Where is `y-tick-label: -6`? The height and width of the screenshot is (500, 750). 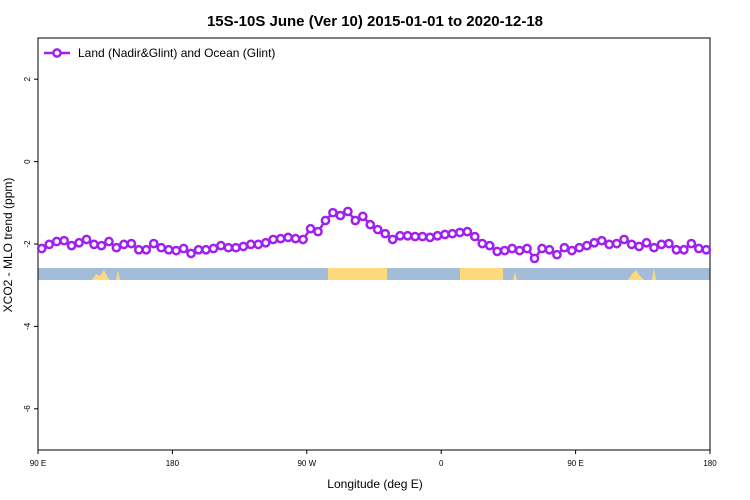
y-tick-label: -6 is located at coordinates (27, 409).